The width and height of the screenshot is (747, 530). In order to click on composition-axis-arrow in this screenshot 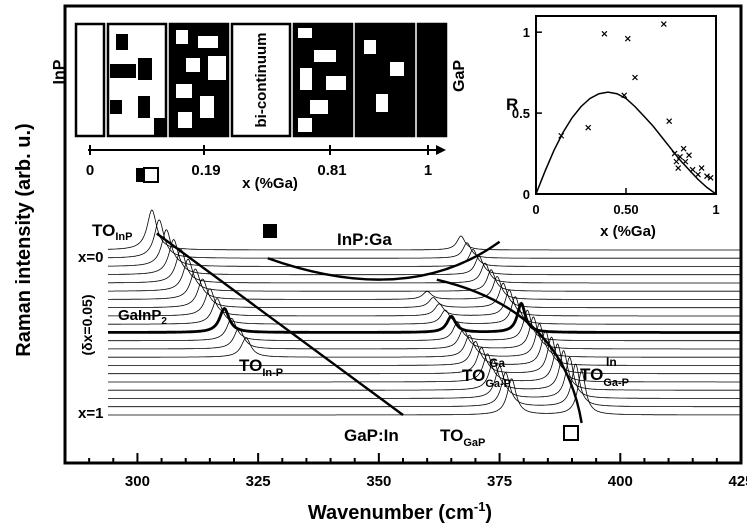, I will do `click(441, 150)`.